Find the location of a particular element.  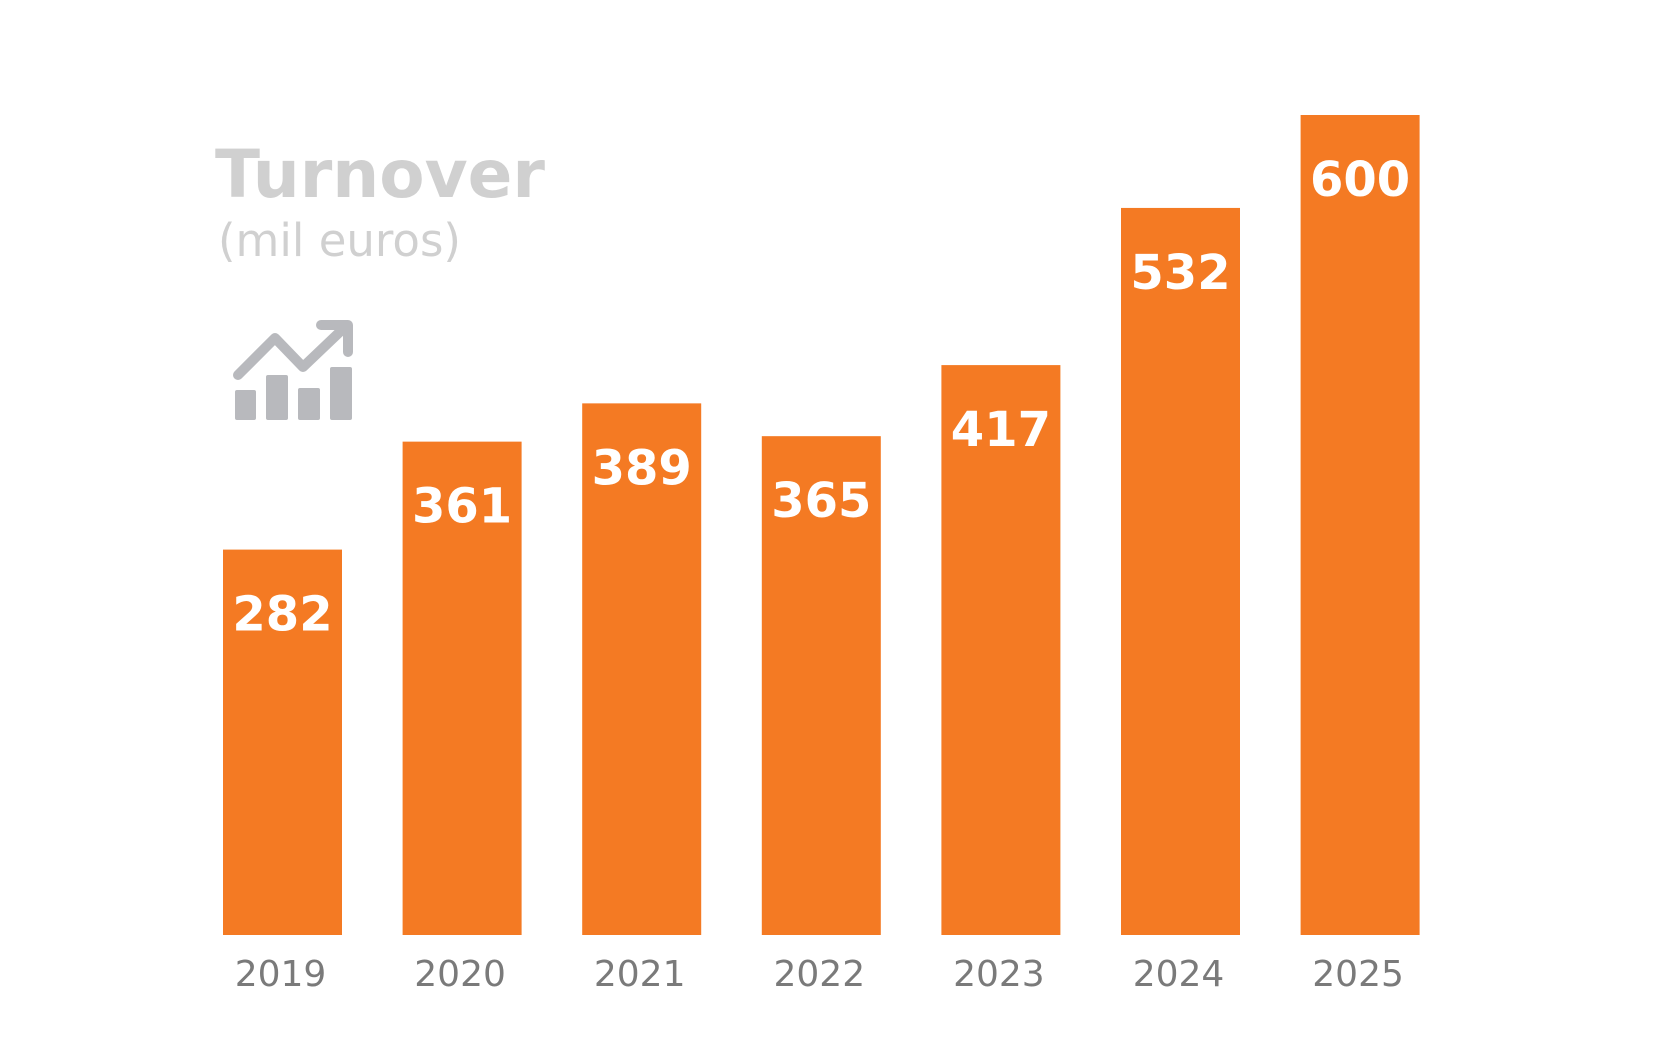

x-tick-label: 2022 is located at coordinates (819, 974).